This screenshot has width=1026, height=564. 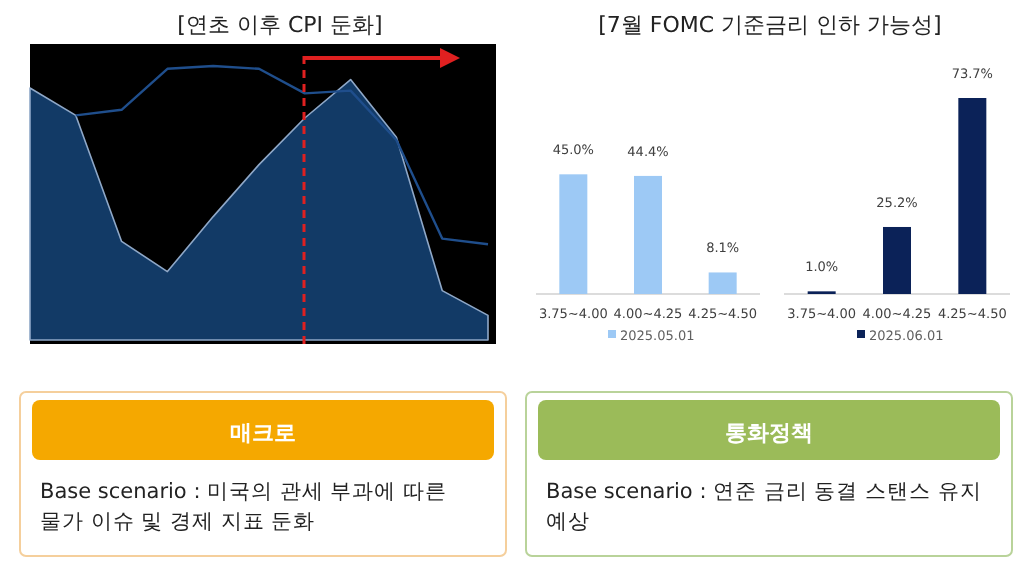 I want to click on text: 예상, so click(x=568, y=522).